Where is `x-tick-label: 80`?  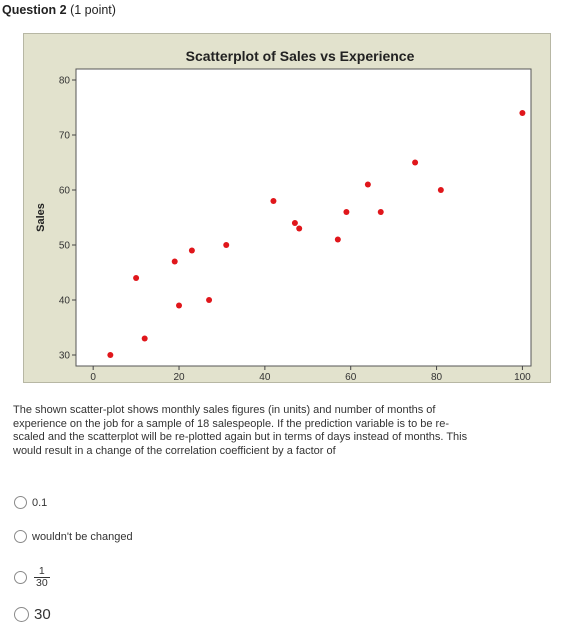
x-tick-label: 80 is located at coordinates (437, 377).